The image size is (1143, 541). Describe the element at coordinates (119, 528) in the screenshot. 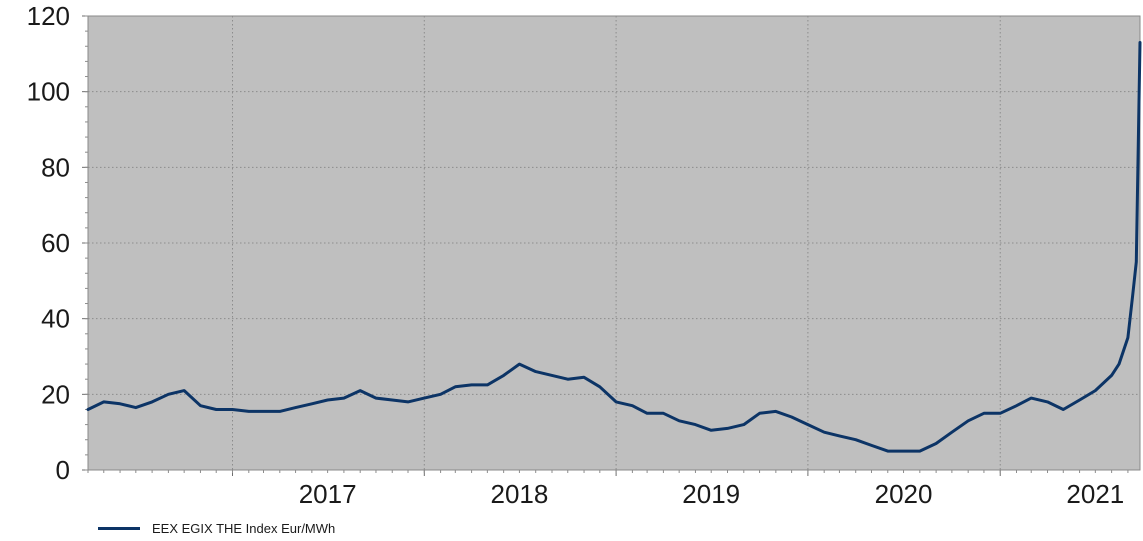

I see `legend-swatch` at that location.